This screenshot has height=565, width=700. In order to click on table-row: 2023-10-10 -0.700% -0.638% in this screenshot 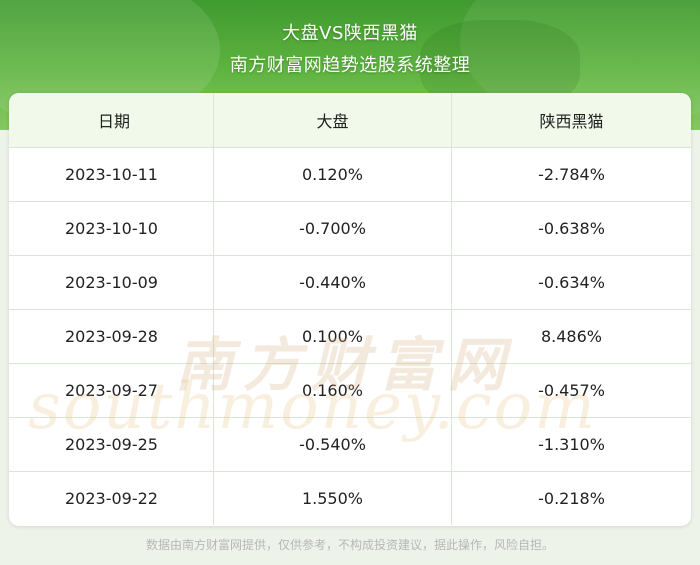, I will do `click(350, 228)`.